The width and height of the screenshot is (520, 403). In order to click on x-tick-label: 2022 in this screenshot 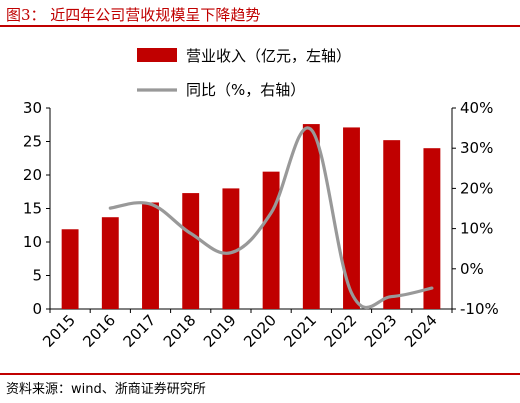, I will do `click(341, 331)`.